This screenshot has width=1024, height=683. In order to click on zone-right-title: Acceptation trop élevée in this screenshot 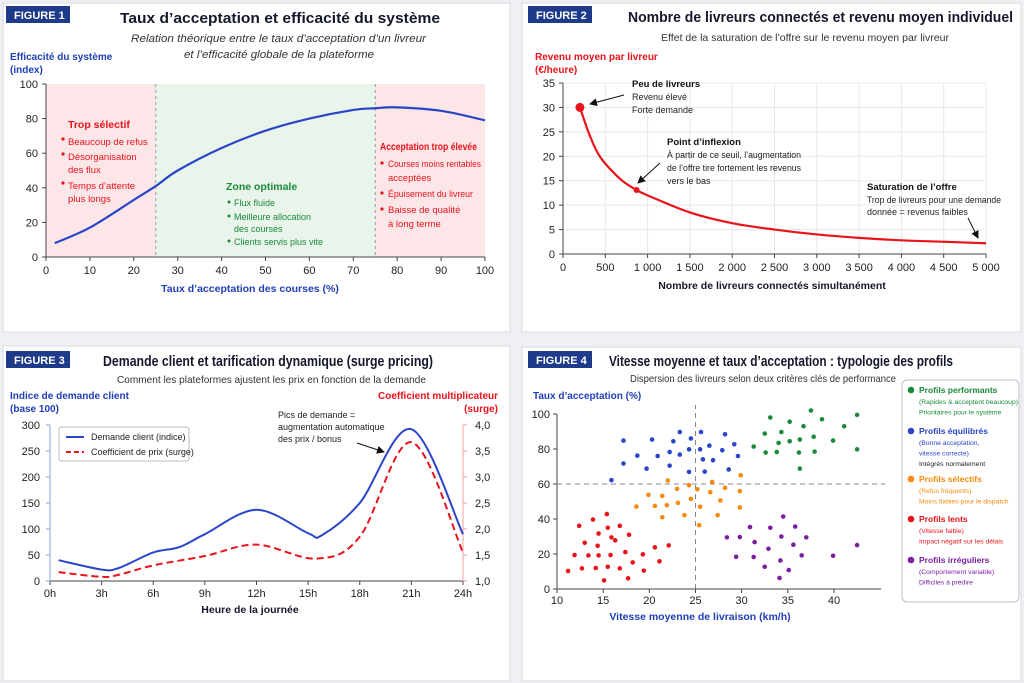, I will do `click(428, 147)`.